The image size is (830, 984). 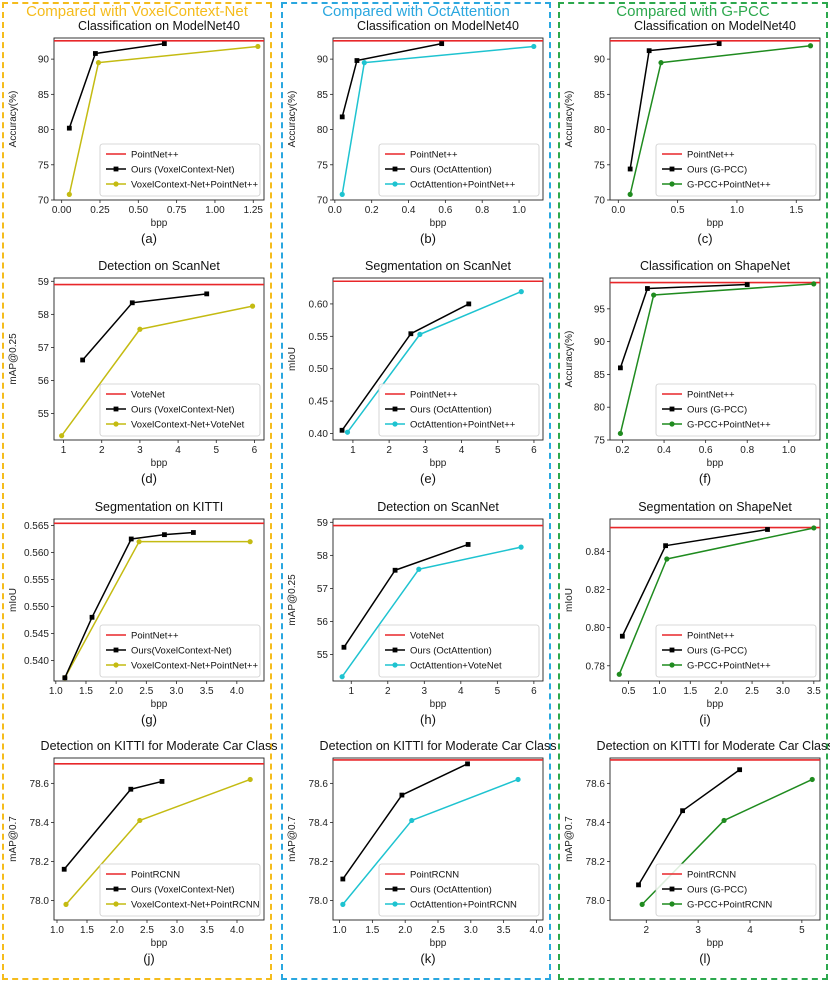 I want to click on x-tick-label: 0.75, so click(x=177, y=210).